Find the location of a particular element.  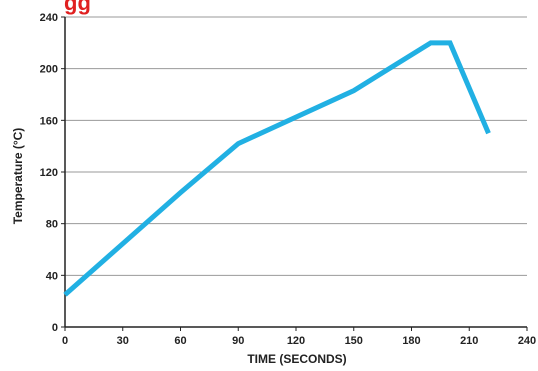

x-tick-label: 0 is located at coordinates (65, 341).